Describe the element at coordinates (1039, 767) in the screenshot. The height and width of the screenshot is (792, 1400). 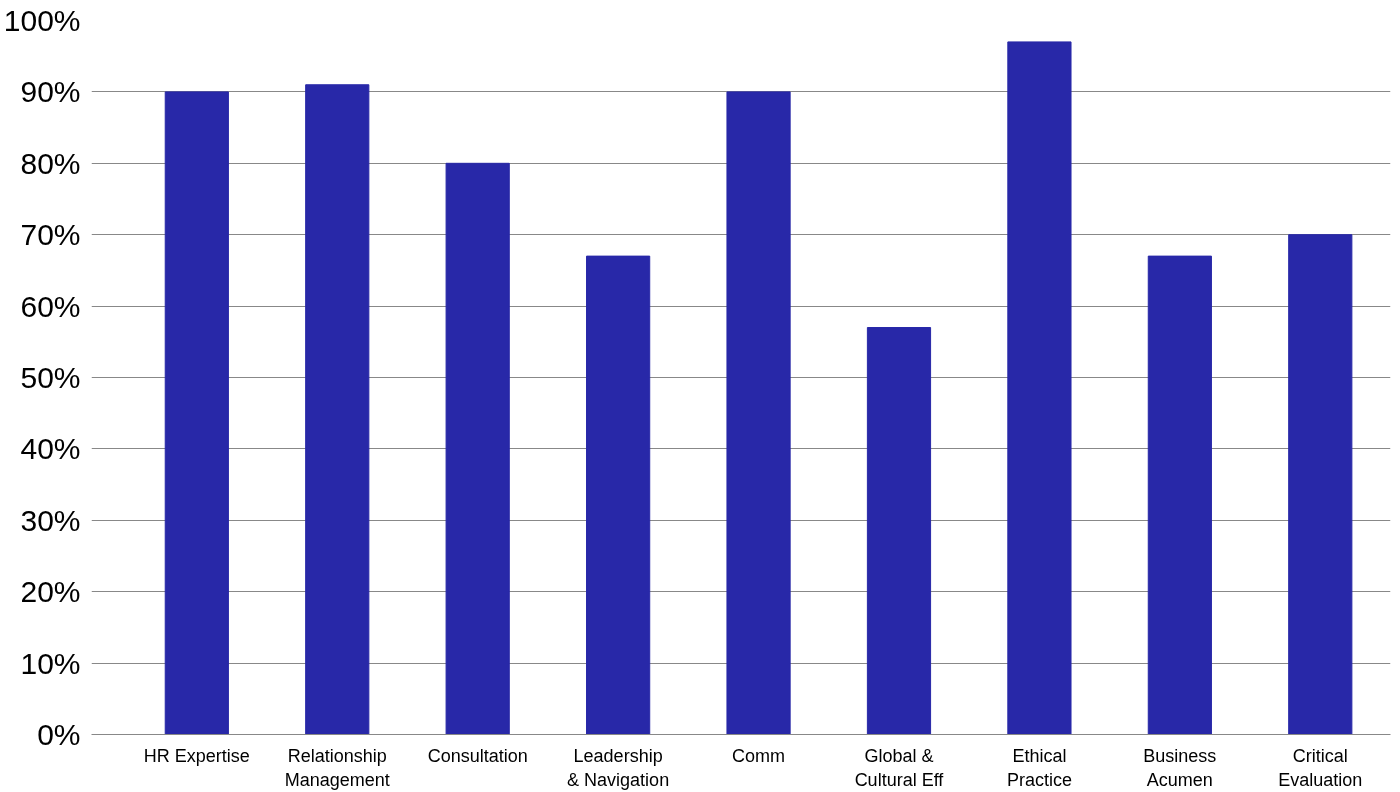
I see `x-tick-label: Ethical Practice` at that location.